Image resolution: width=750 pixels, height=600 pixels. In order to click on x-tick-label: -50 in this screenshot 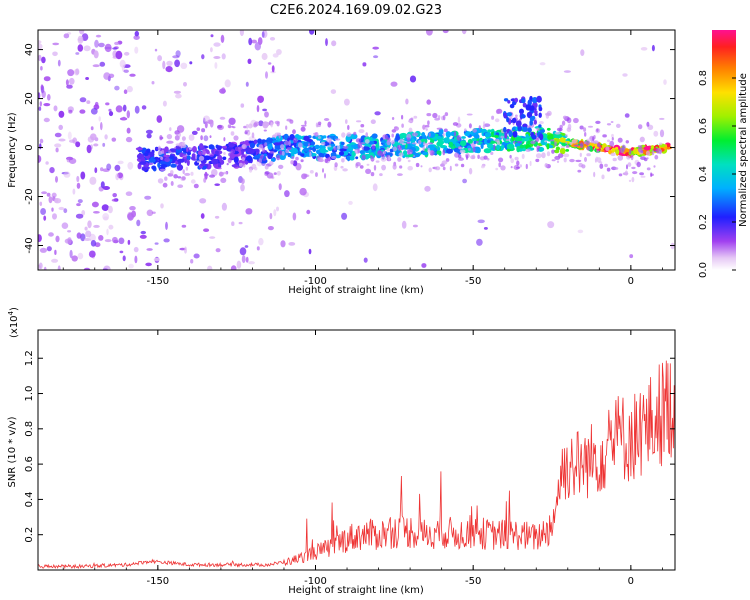, I will do `click(473, 281)`.